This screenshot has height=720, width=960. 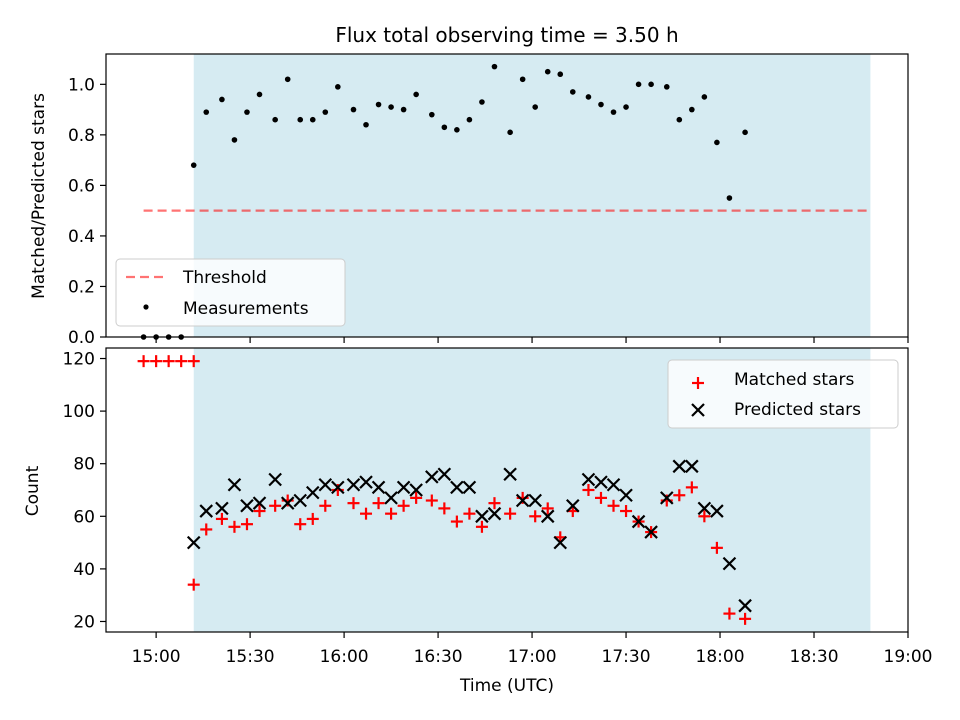 What do you see at coordinates (720, 657) in the screenshot?
I see `bottom-x-tick-label: 18:00` at bounding box center [720, 657].